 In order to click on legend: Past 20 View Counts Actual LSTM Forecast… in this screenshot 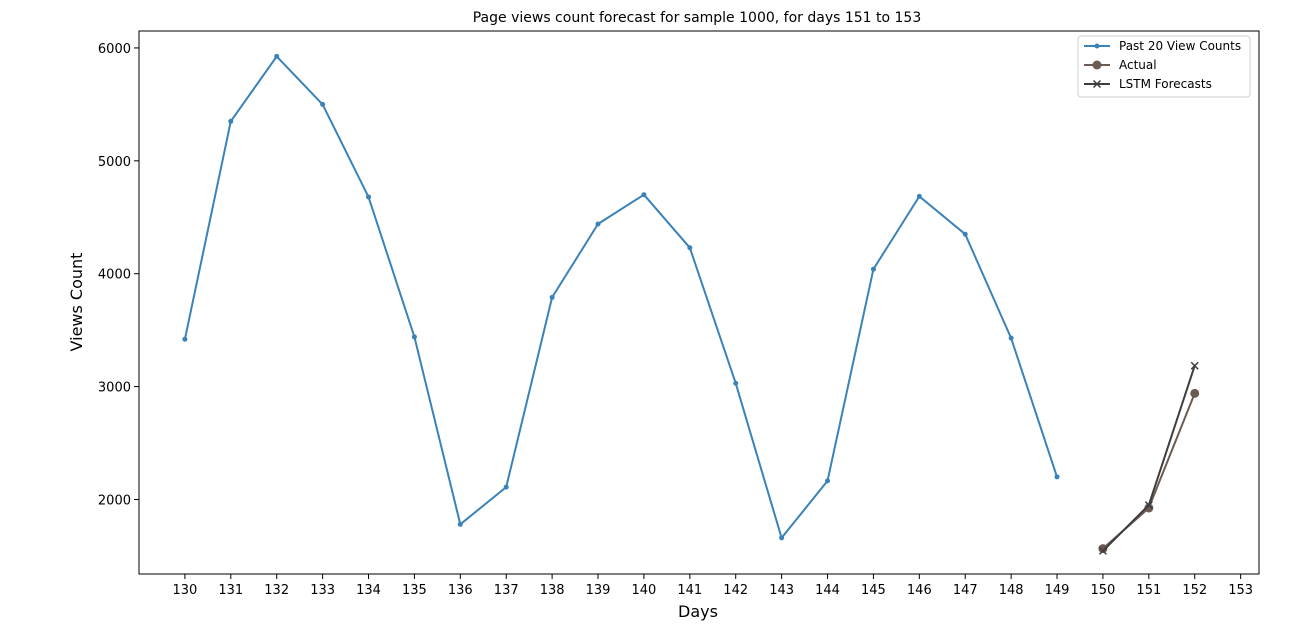, I will do `click(1164, 66)`.